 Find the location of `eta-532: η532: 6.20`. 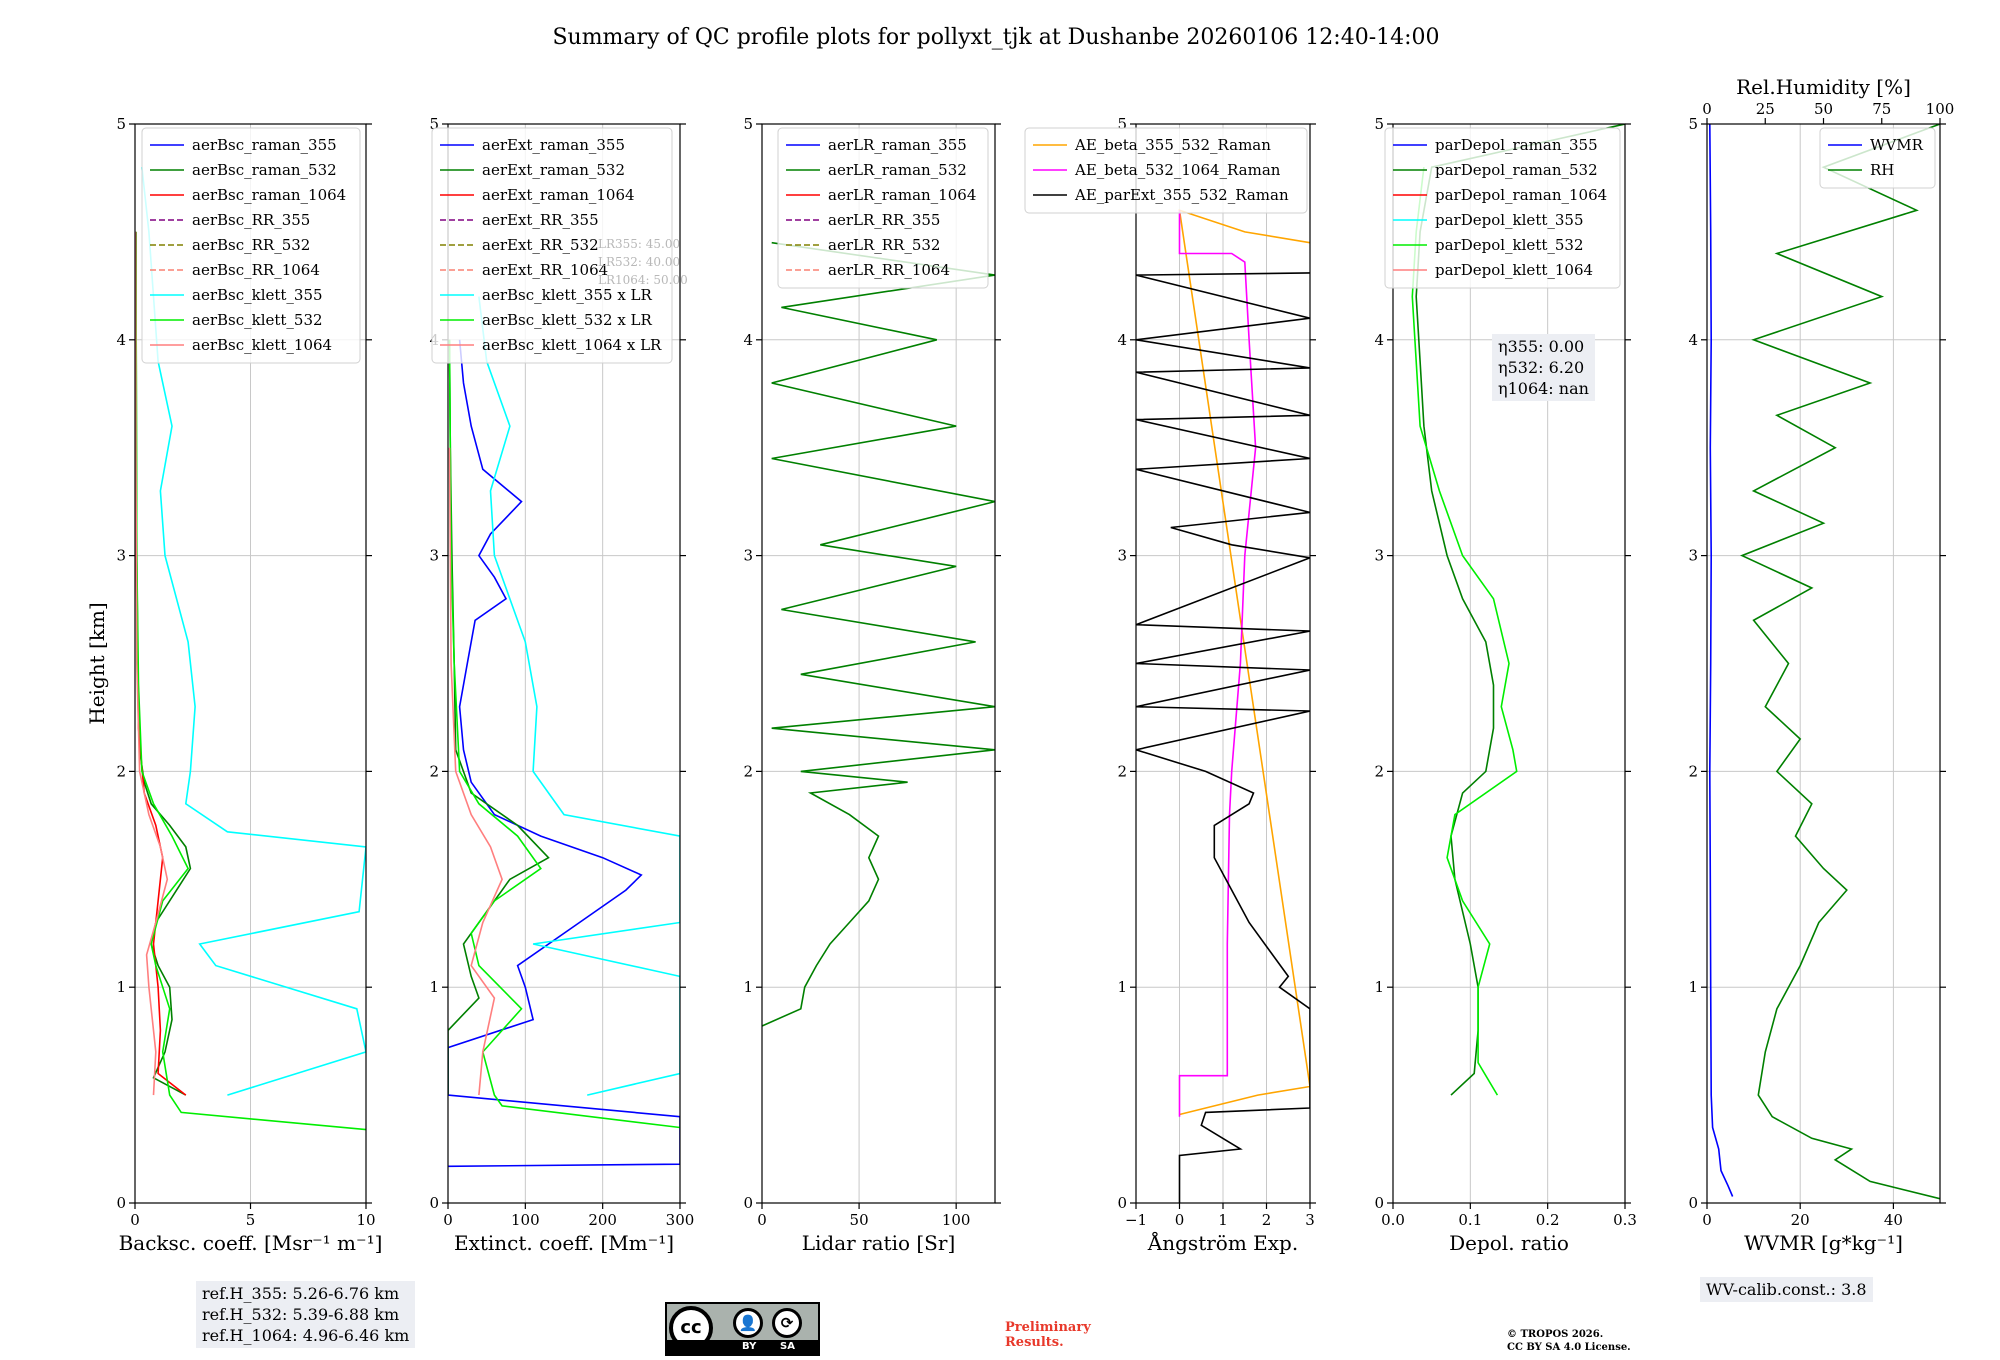

eta-532: η532: 6.20 is located at coordinates (1541, 367).